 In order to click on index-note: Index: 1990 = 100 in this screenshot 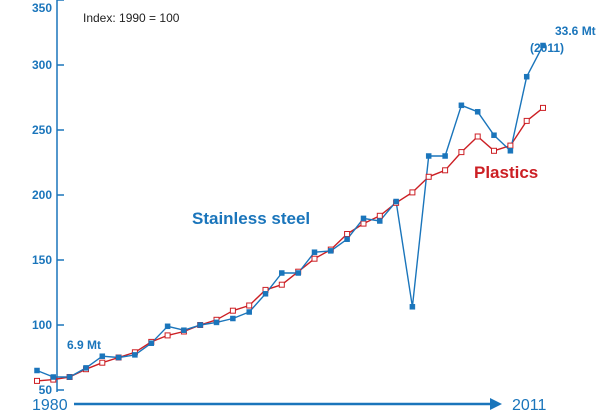, I will do `click(131, 18)`.